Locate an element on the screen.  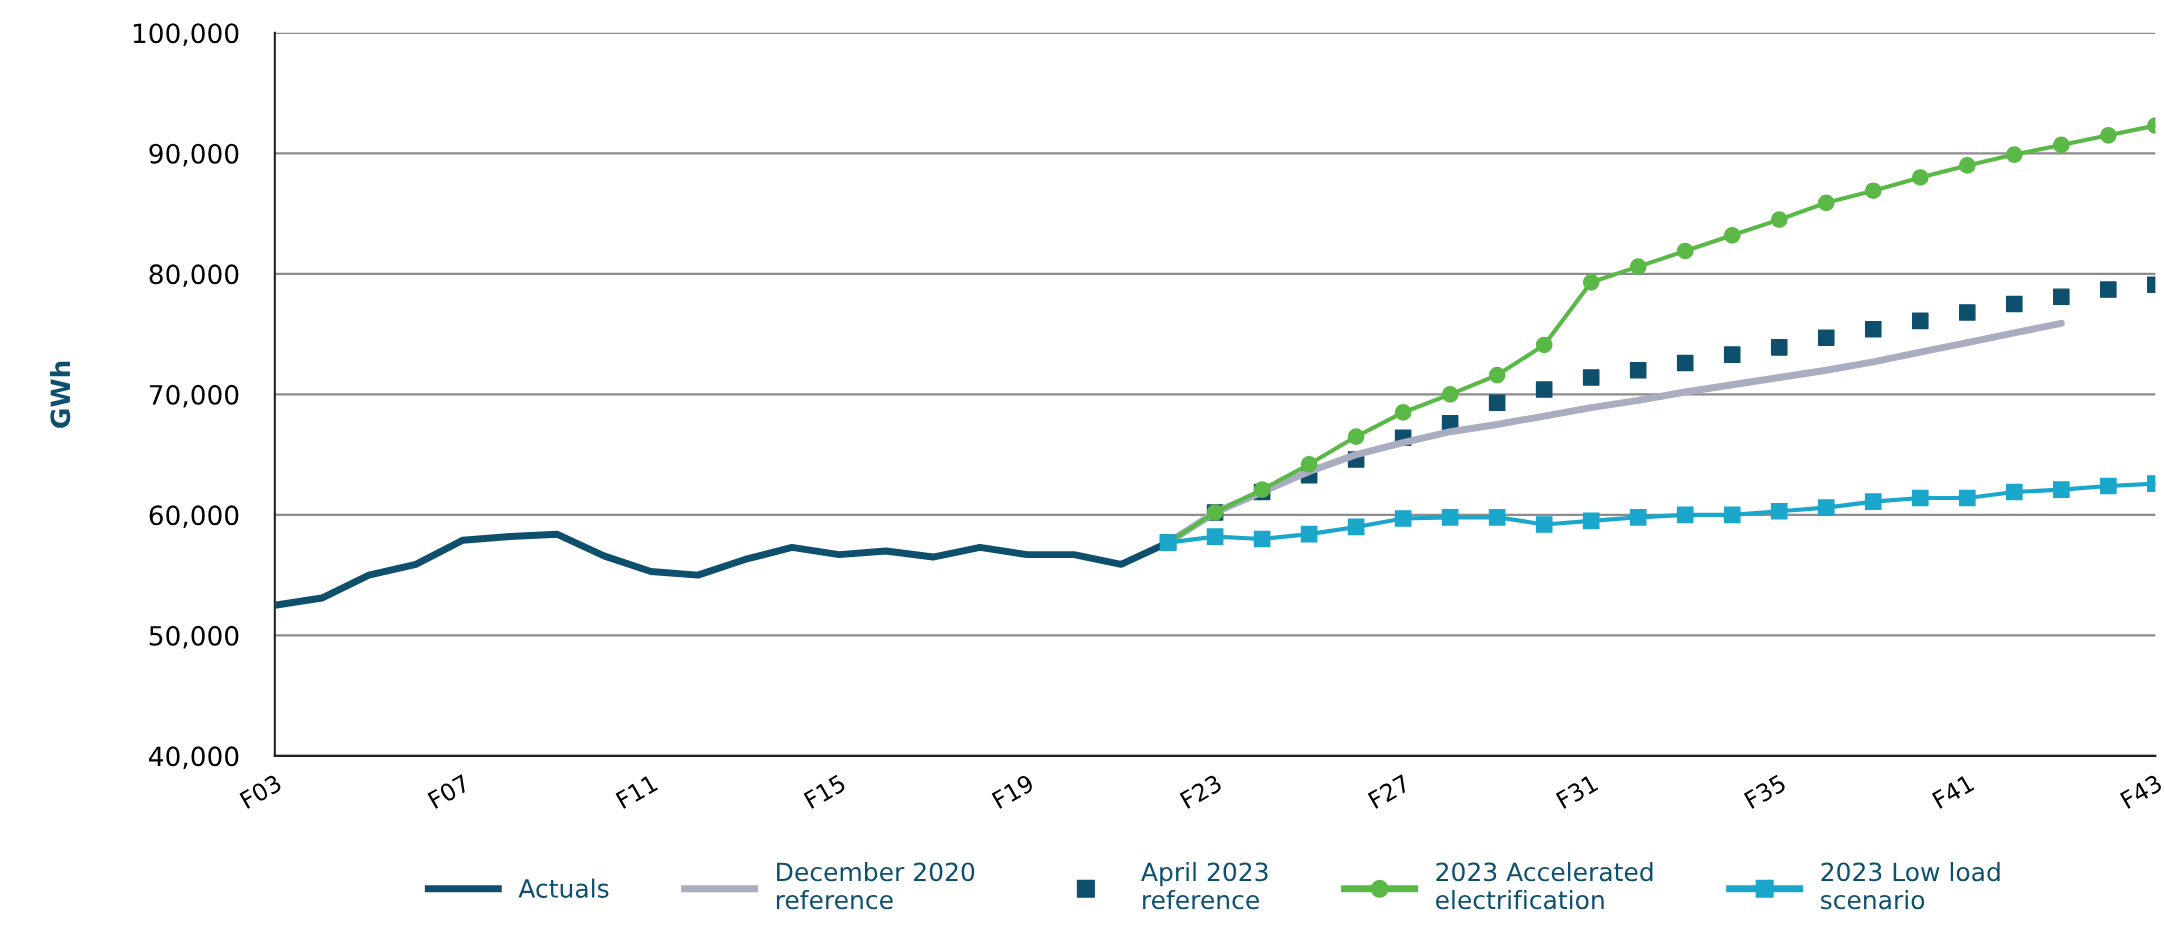
y-axis-title: GWh is located at coordinates (60, 394).